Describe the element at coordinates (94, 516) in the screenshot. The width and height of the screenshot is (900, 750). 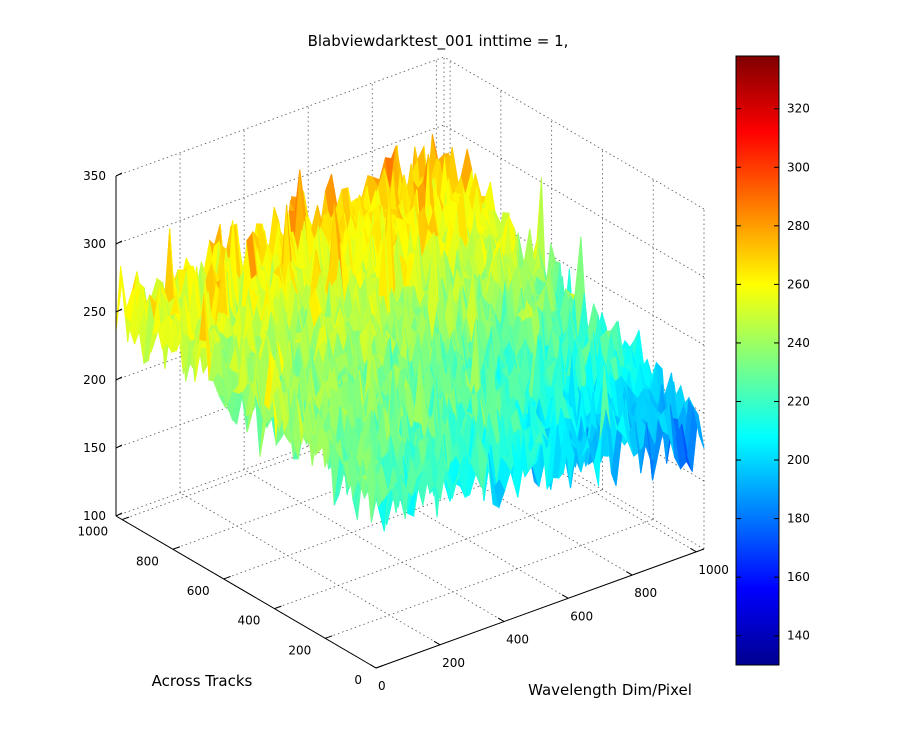
I see `z-tick-label: 100` at that location.